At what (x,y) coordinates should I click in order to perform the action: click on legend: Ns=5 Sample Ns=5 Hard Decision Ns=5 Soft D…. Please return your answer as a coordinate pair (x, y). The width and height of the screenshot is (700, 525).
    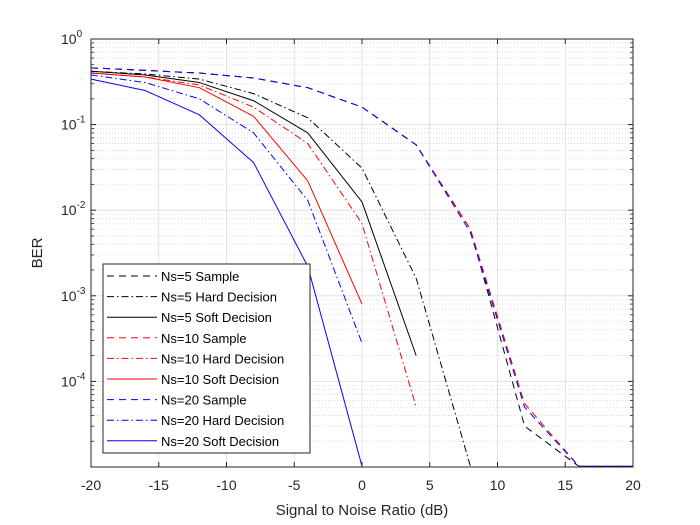
    Looking at the image, I should click on (206, 358).